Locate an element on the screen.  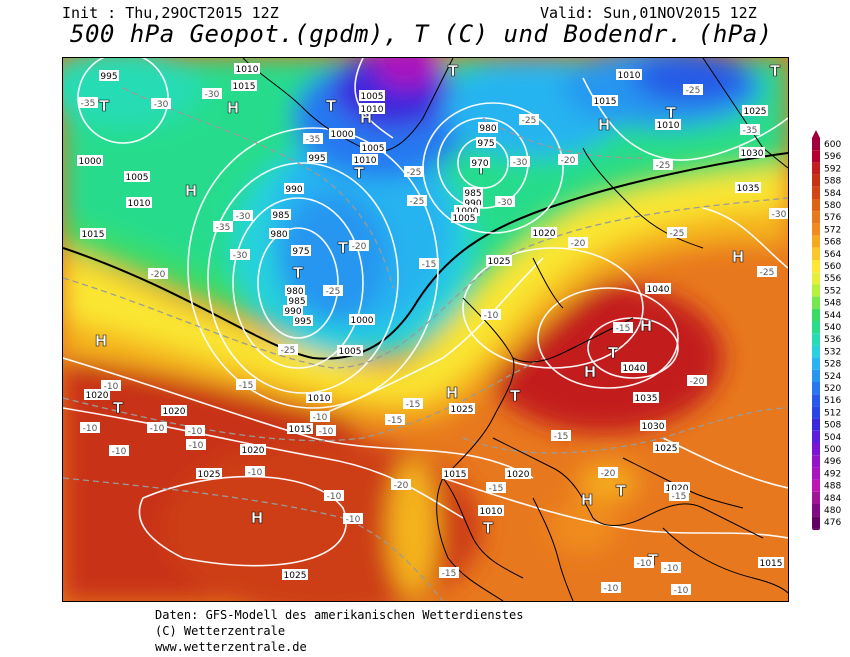
legend-value: 528 is located at coordinates (832, 365).